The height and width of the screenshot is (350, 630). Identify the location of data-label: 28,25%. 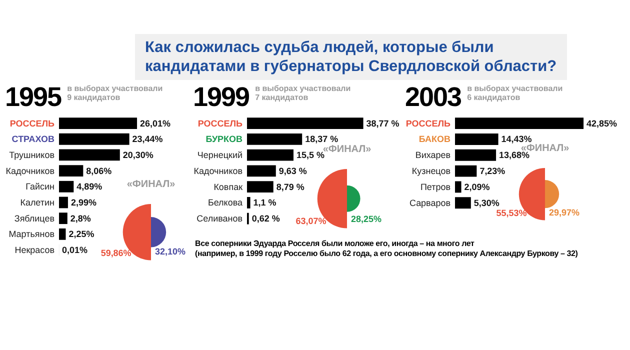
(366, 219).